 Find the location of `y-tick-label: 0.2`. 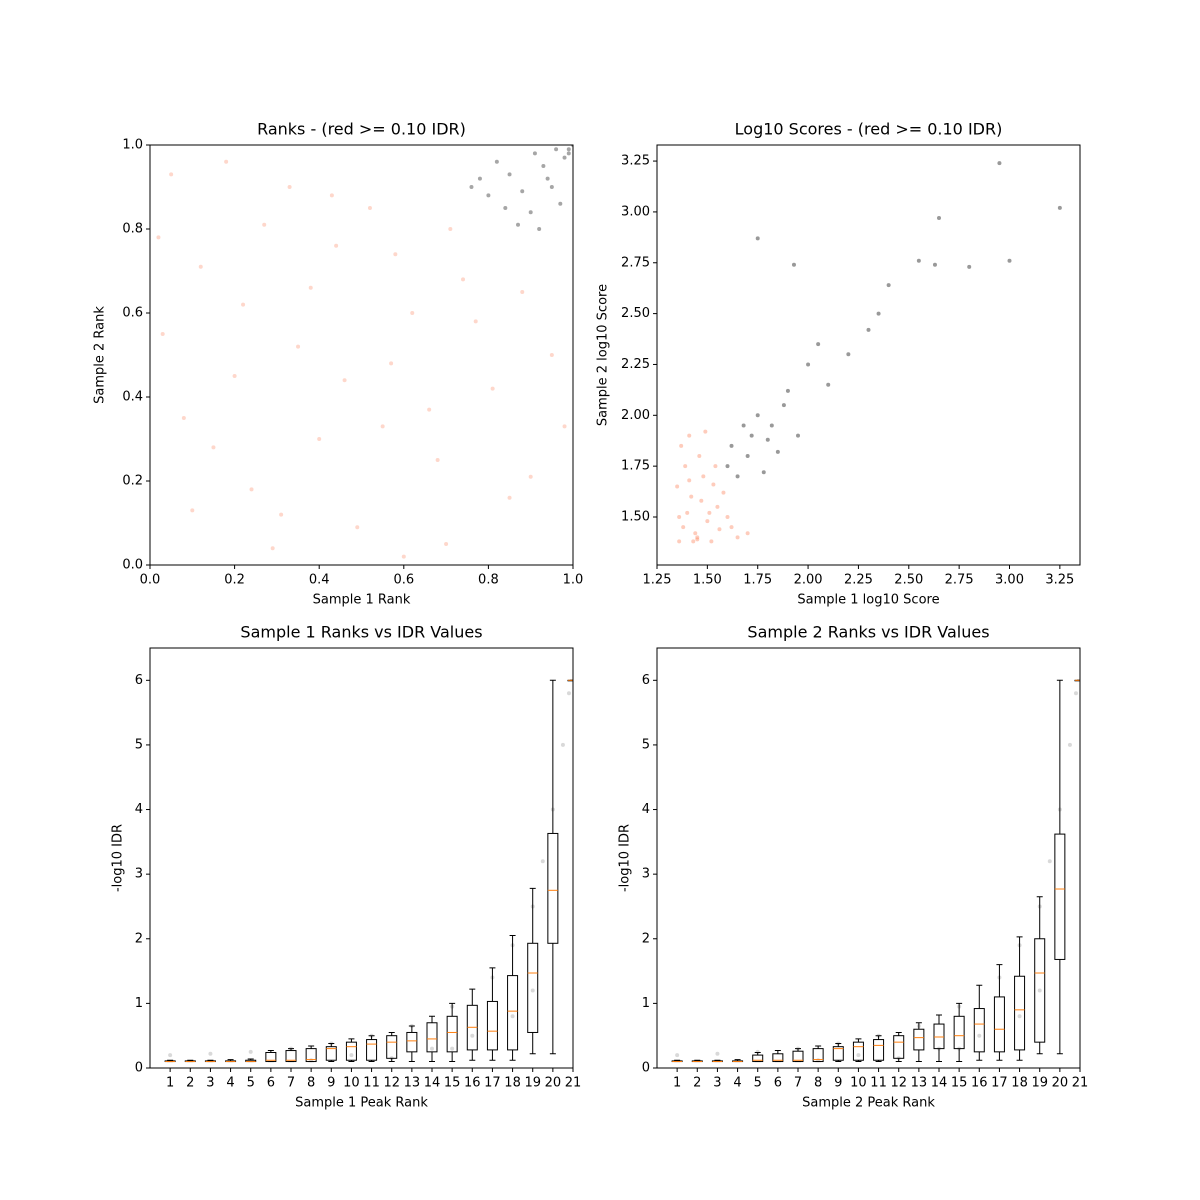

y-tick-label: 0.2 is located at coordinates (132, 481).